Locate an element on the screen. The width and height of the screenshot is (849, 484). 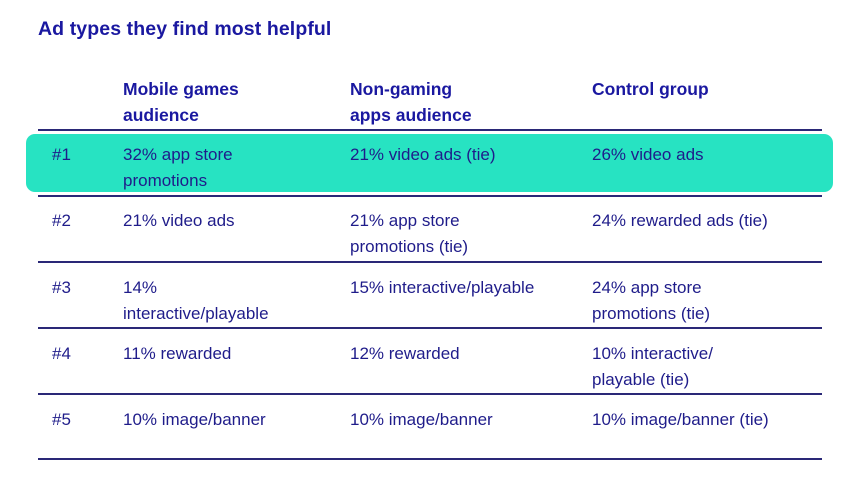
cell-line: 24% rewarded ads (tie) is located at coordinates (680, 220).